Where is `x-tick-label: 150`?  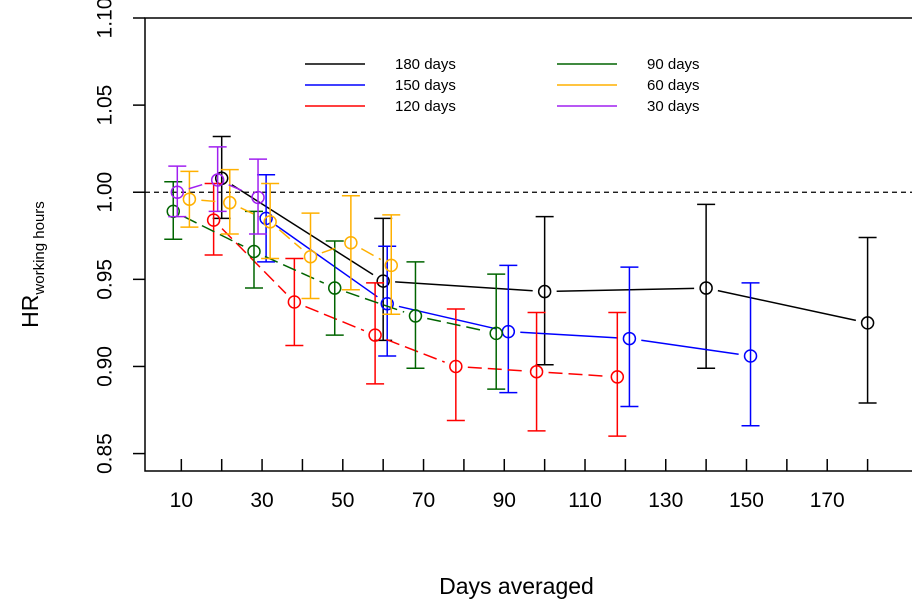 x-tick-label: 150 is located at coordinates (746, 500).